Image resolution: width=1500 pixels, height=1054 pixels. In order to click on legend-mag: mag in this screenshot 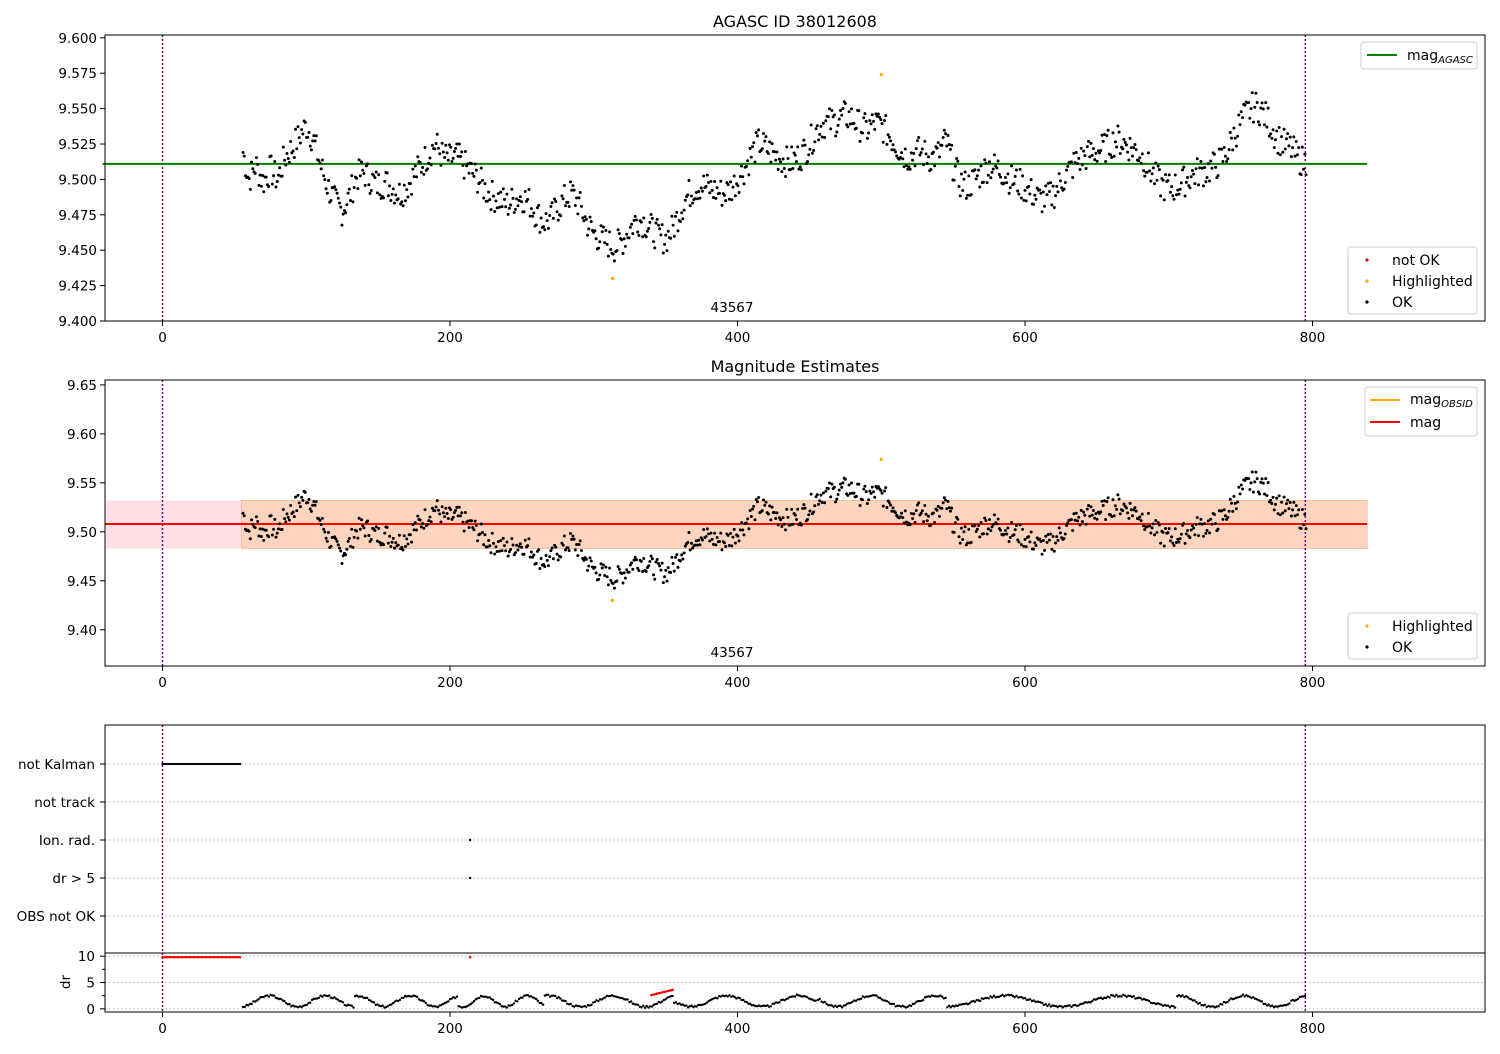, I will do `click(1425, 423)`.